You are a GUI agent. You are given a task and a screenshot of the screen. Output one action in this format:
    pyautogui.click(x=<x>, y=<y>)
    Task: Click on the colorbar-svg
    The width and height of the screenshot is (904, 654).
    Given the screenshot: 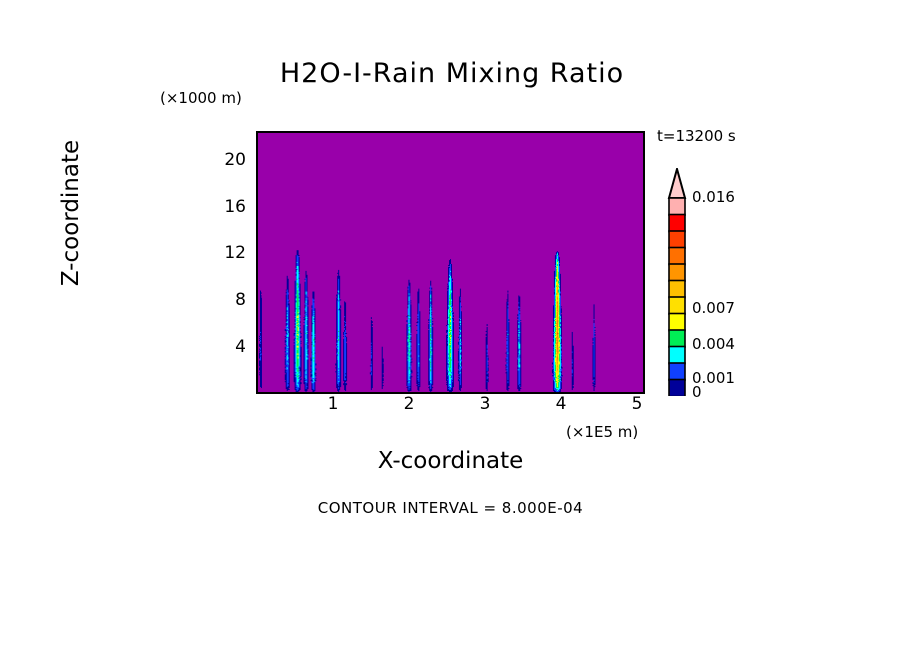 What is the action you would take?
    pyautogui.click(x=677, y=282)
    